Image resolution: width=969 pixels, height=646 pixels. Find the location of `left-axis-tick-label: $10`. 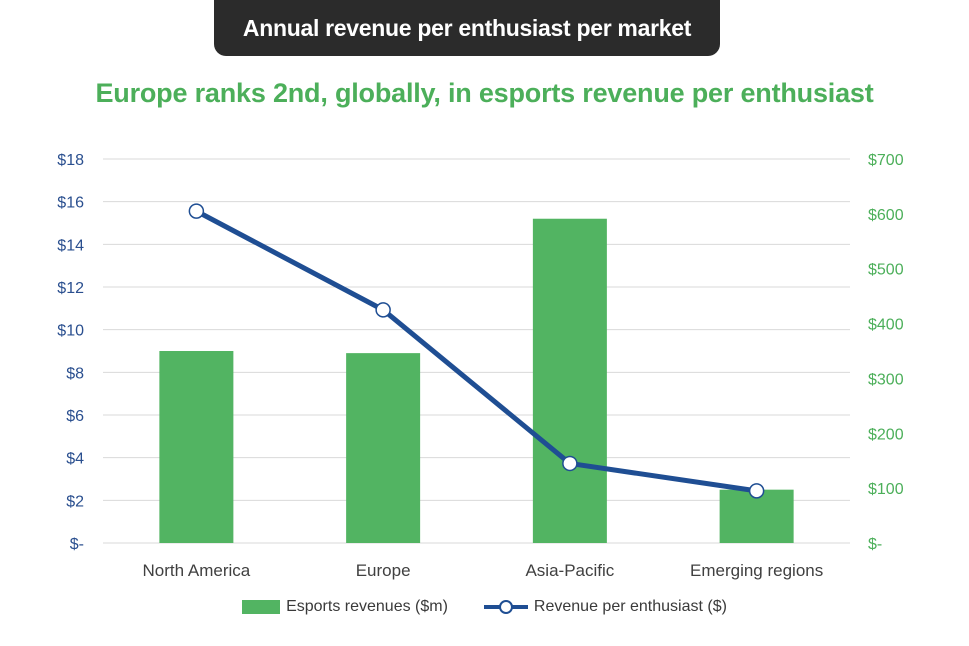

left-axis-tick-label: $10 is located at coordinates (70, 331).